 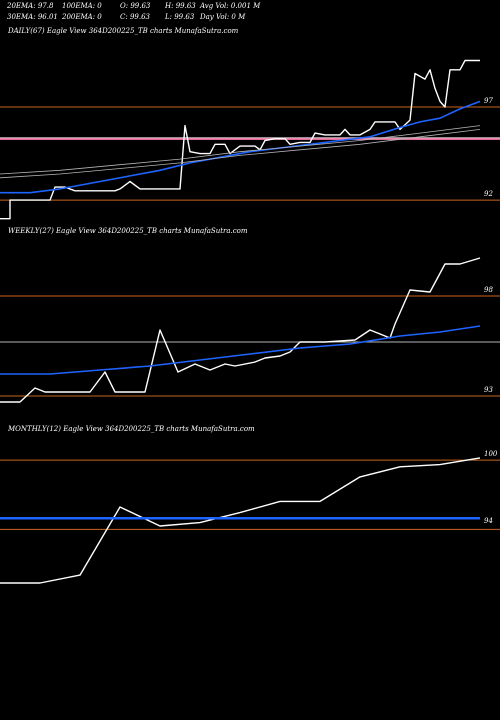 I want to click on monthly-y-tick-0: 100, so click(x=491, y=454).